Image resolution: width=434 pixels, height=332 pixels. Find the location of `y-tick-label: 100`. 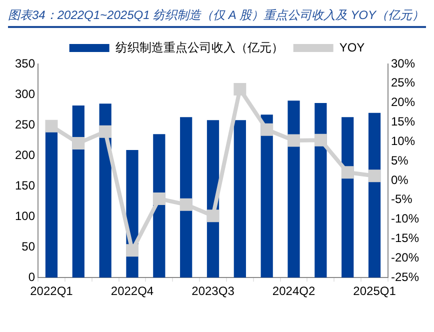

y-tick-label: 100 is located at coordinates (25, 215).